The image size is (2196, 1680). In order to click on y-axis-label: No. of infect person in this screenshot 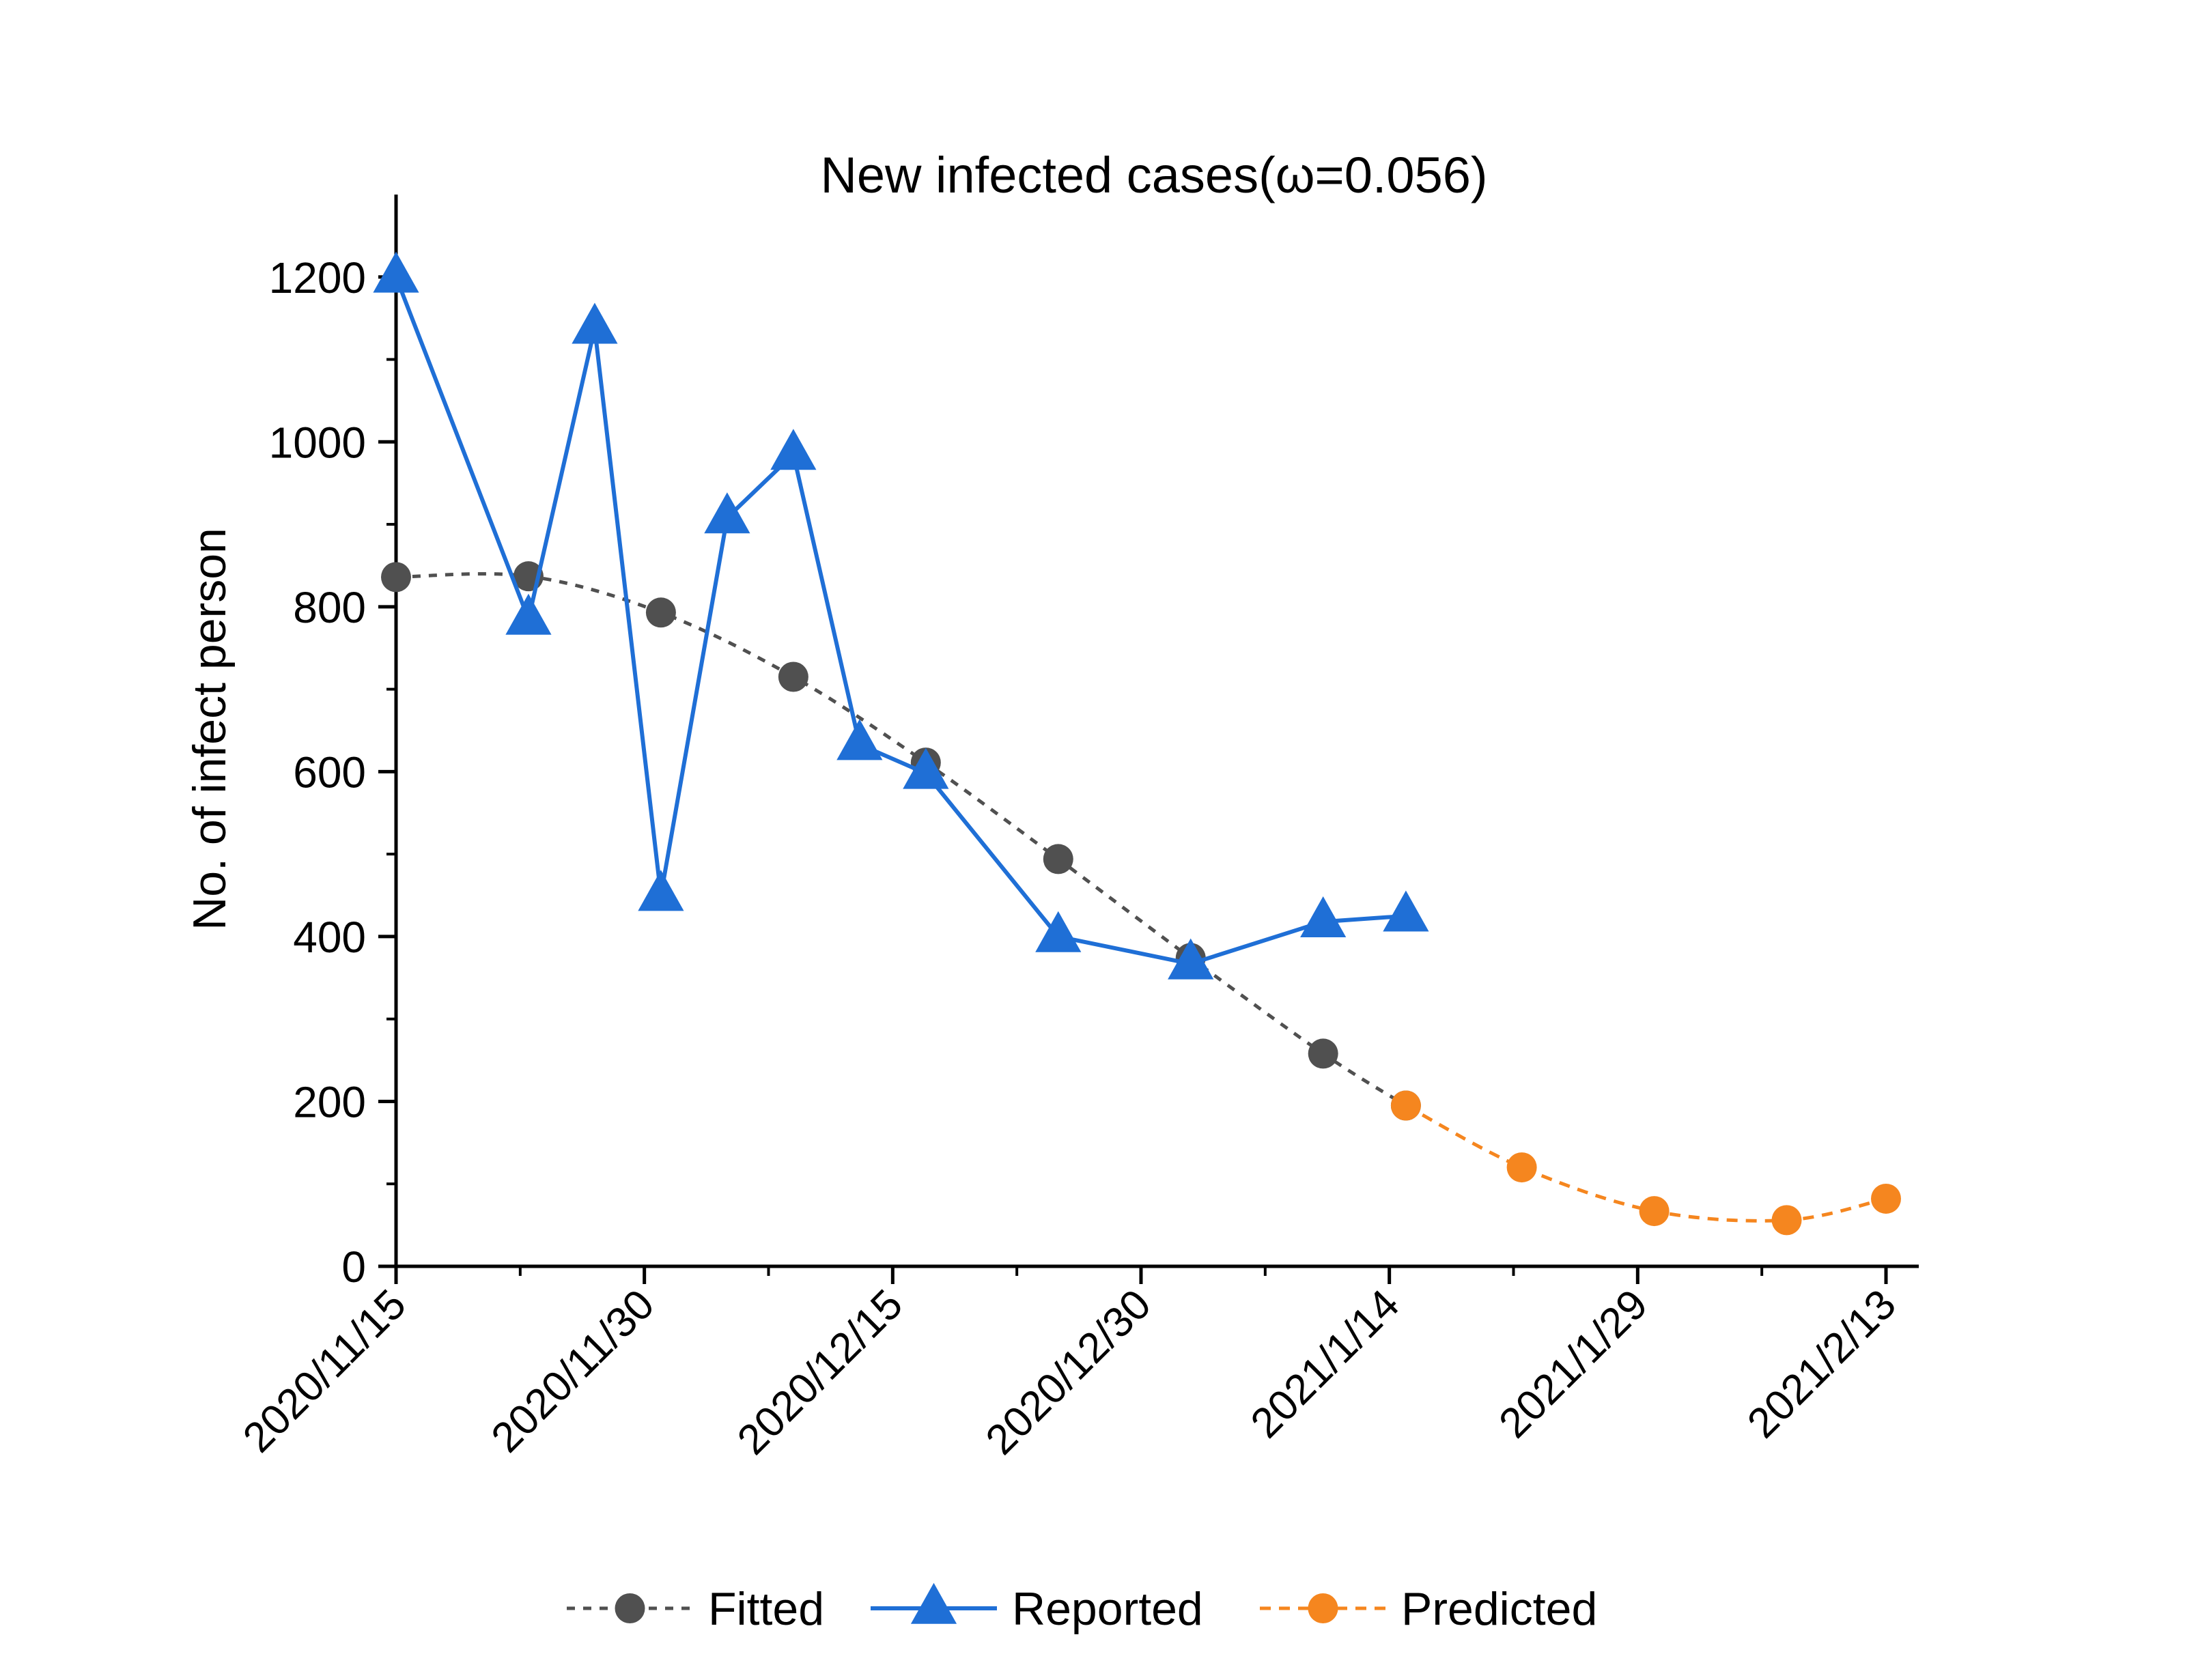, I will do `click(210, 729)`.